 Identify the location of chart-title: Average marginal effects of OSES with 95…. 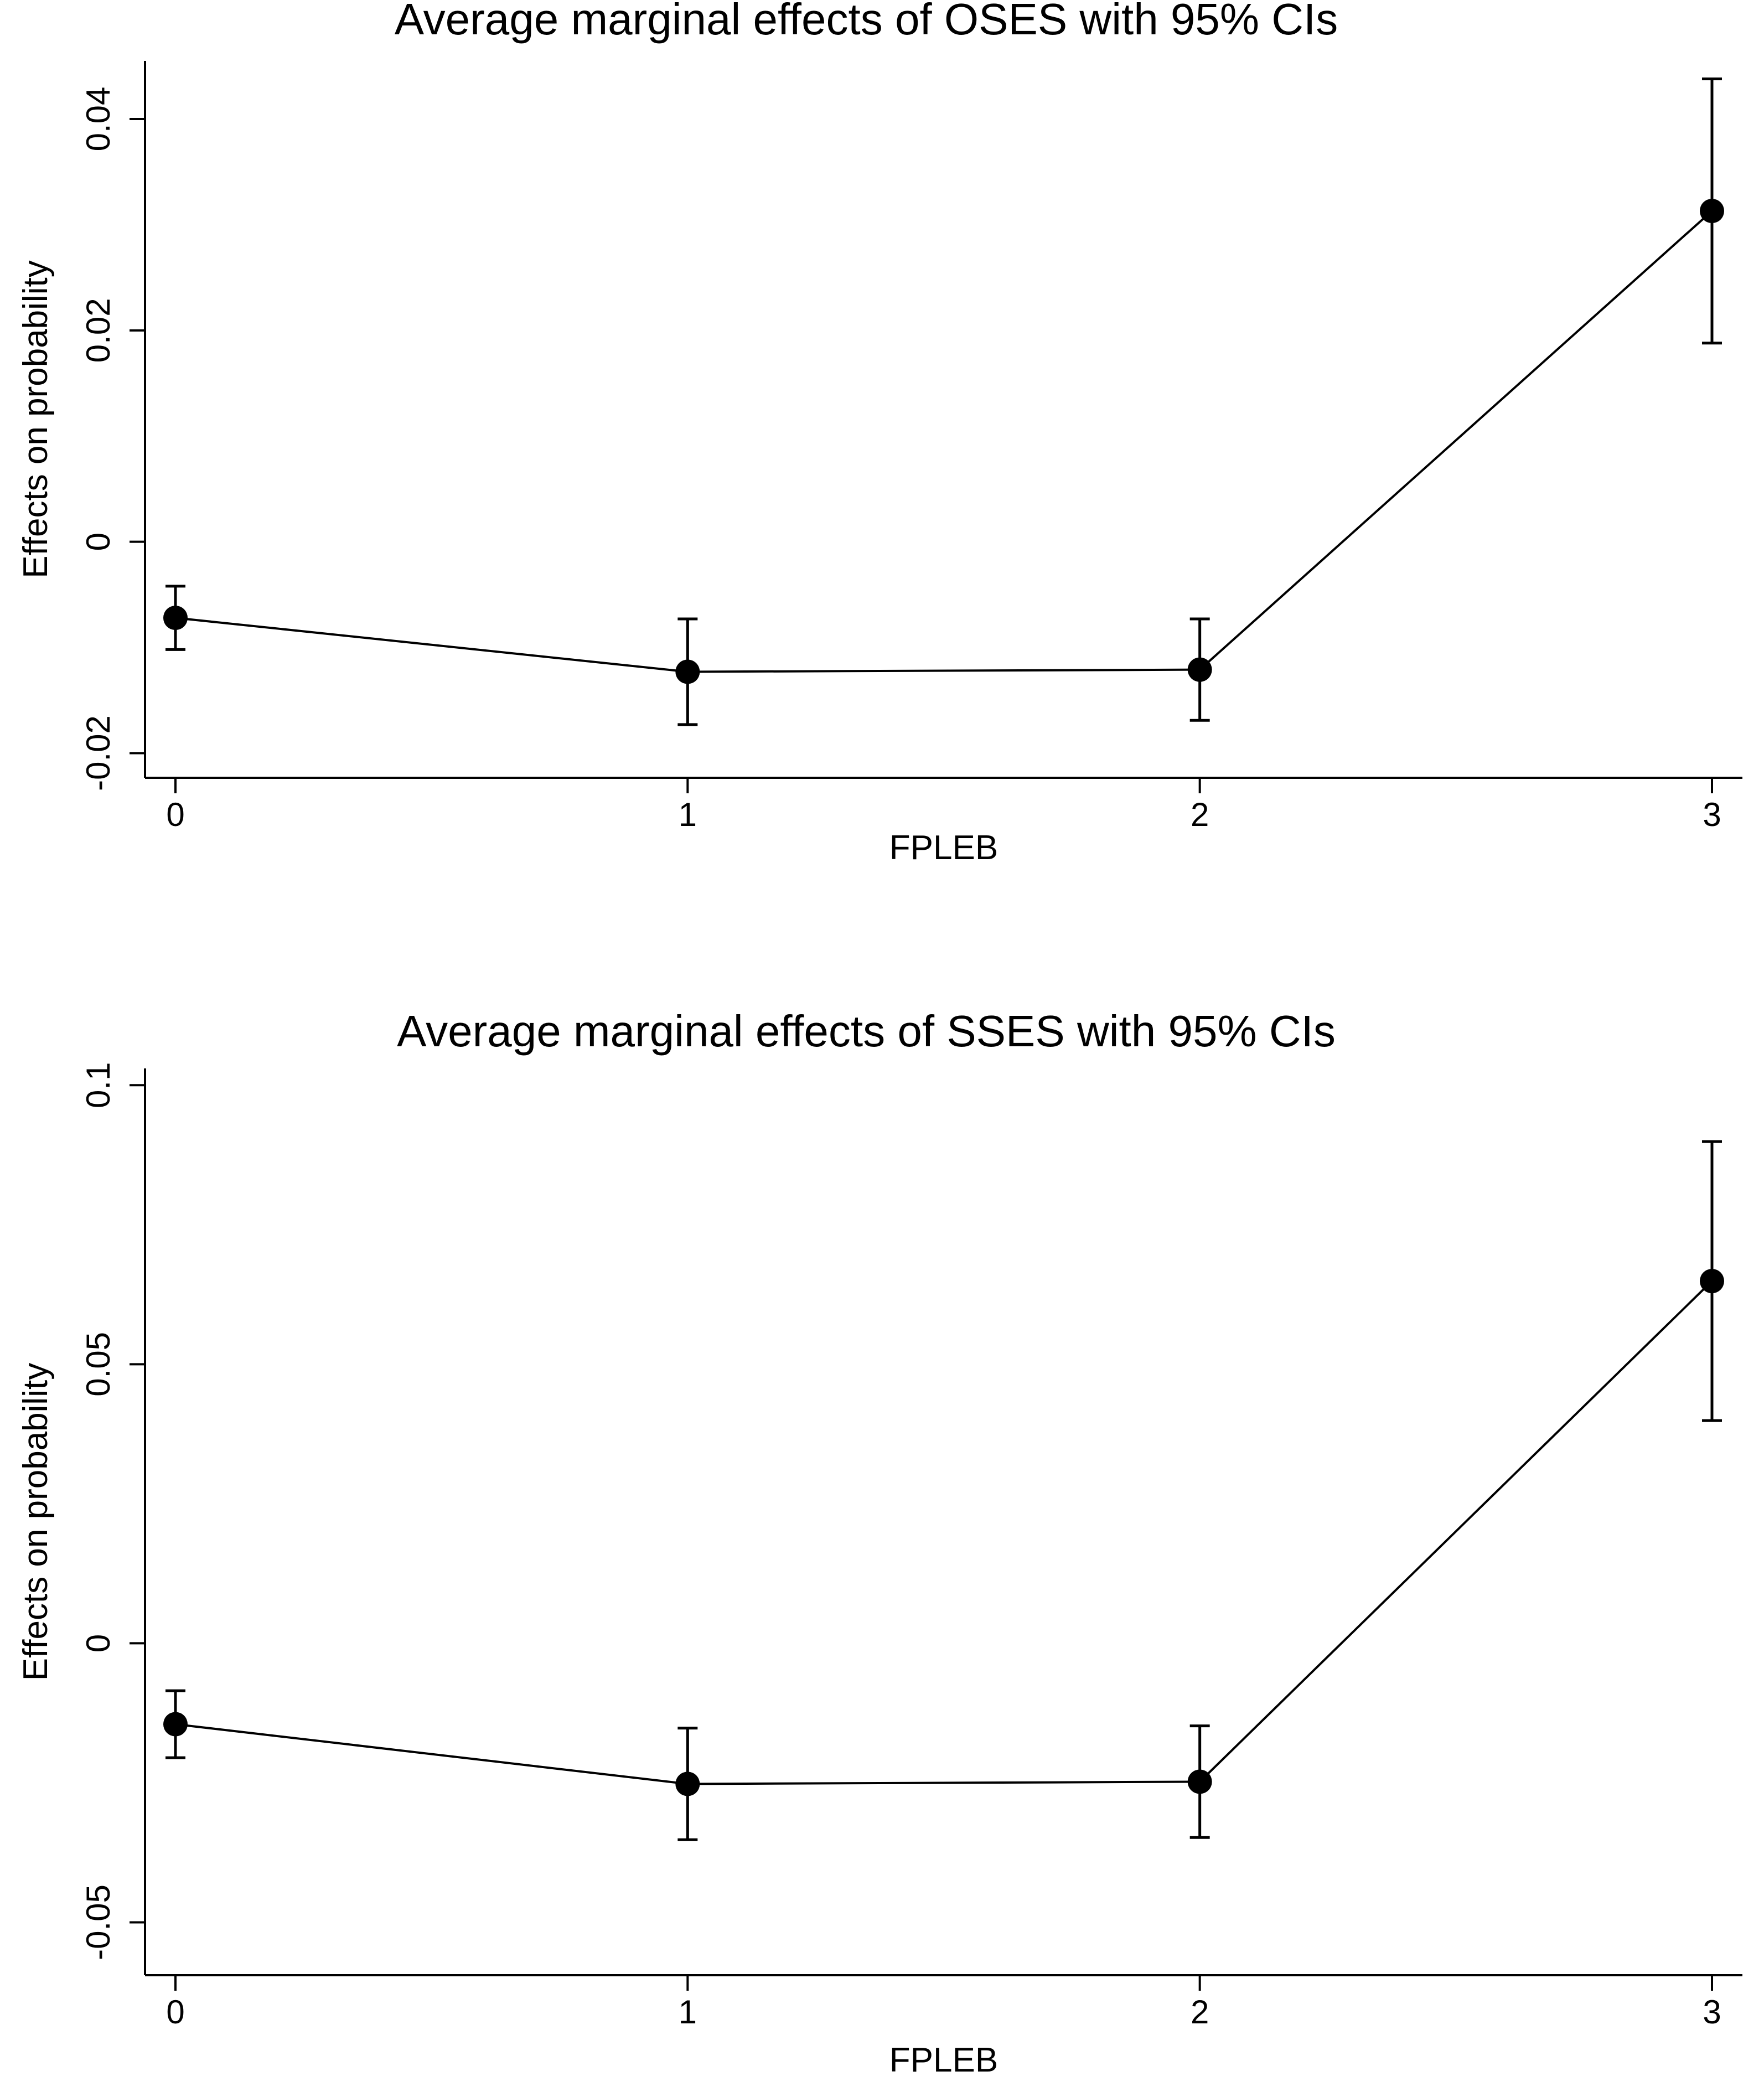
(867, 22).